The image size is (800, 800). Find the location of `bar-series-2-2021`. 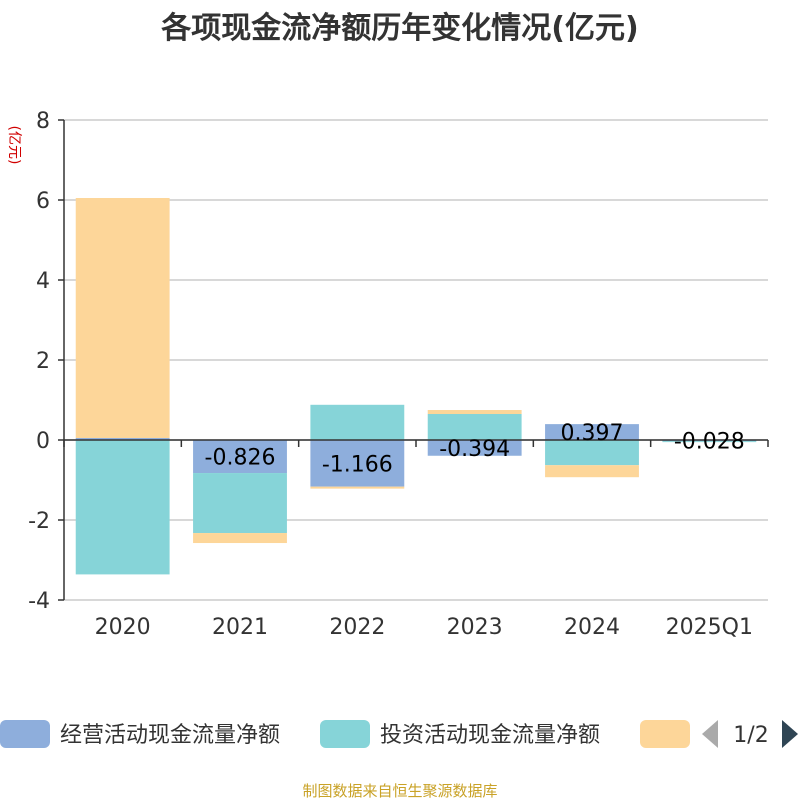

bar-series-2-2021 is located at coordinates (240, 503).